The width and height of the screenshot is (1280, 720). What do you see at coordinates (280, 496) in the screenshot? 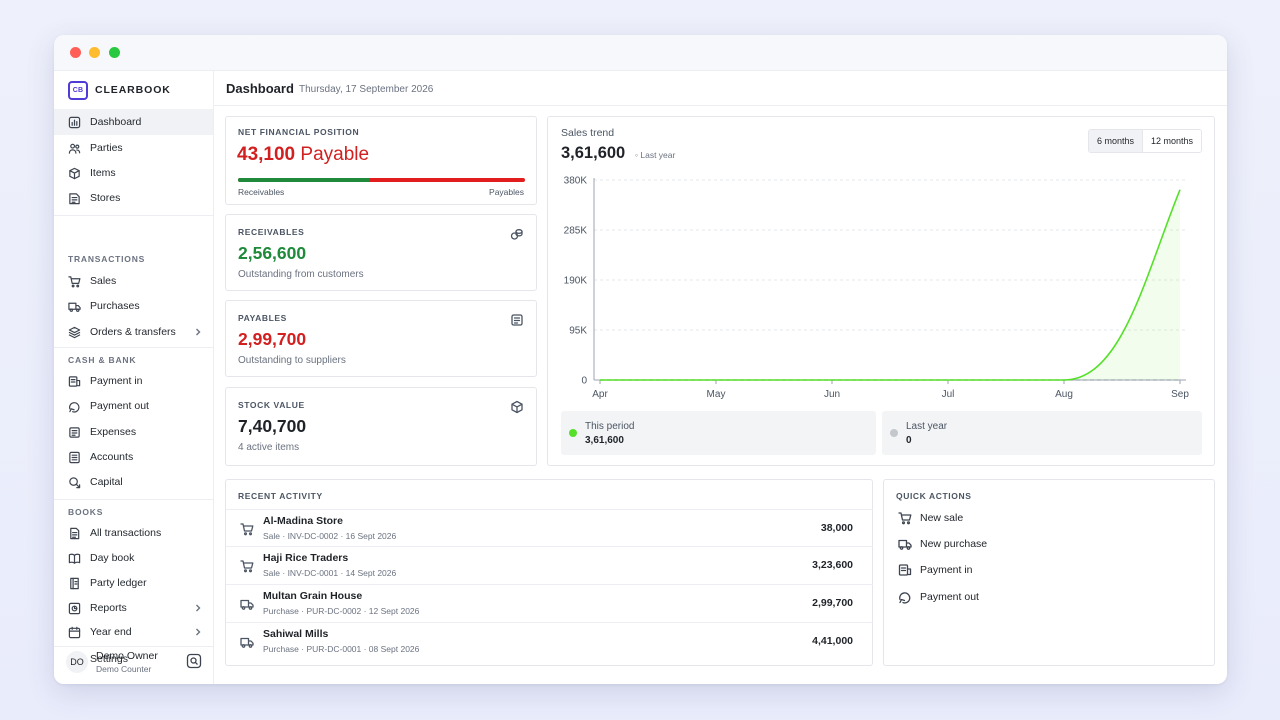
I see `card-label: RECENT ACTIVITY` at bounding box center [280, 496].